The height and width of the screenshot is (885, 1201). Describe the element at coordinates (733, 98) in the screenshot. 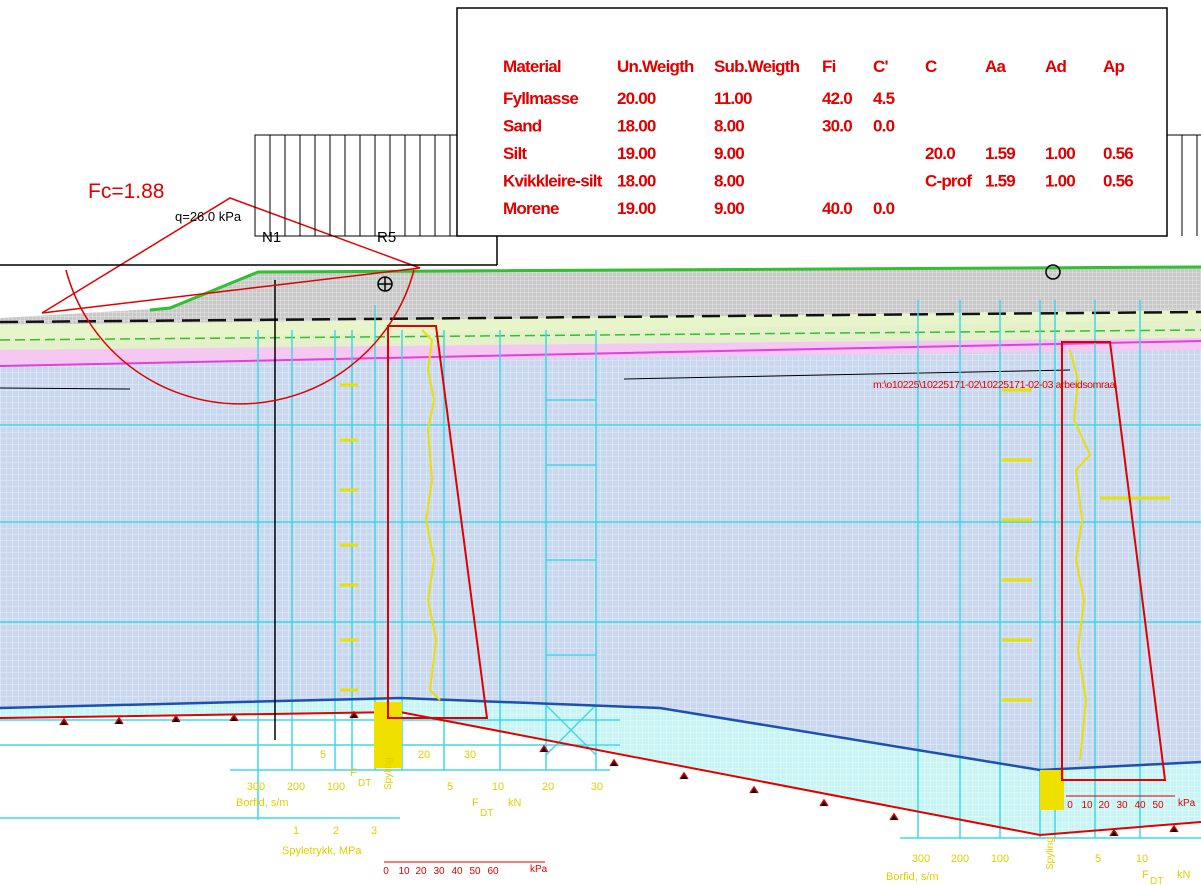

I see `table-cell: 11.00` at that location.